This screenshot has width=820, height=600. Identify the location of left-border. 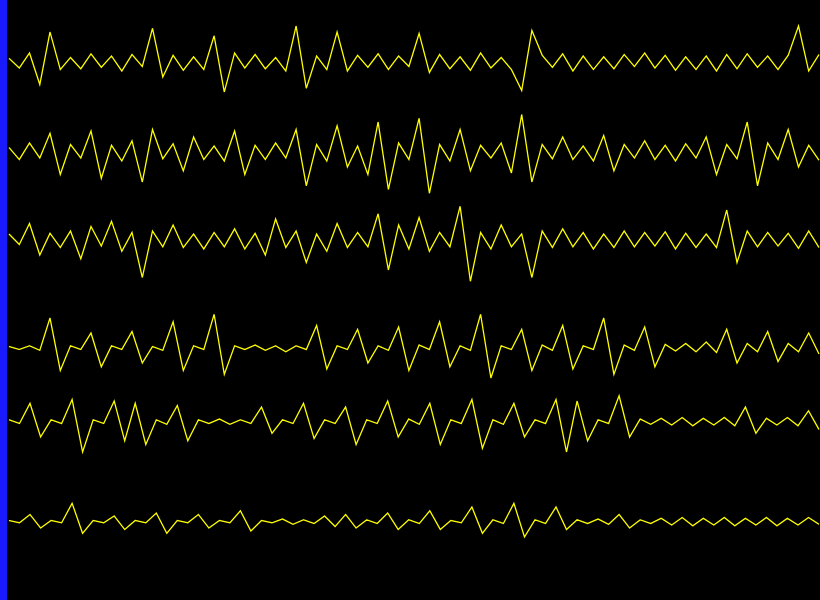
(3, 300).